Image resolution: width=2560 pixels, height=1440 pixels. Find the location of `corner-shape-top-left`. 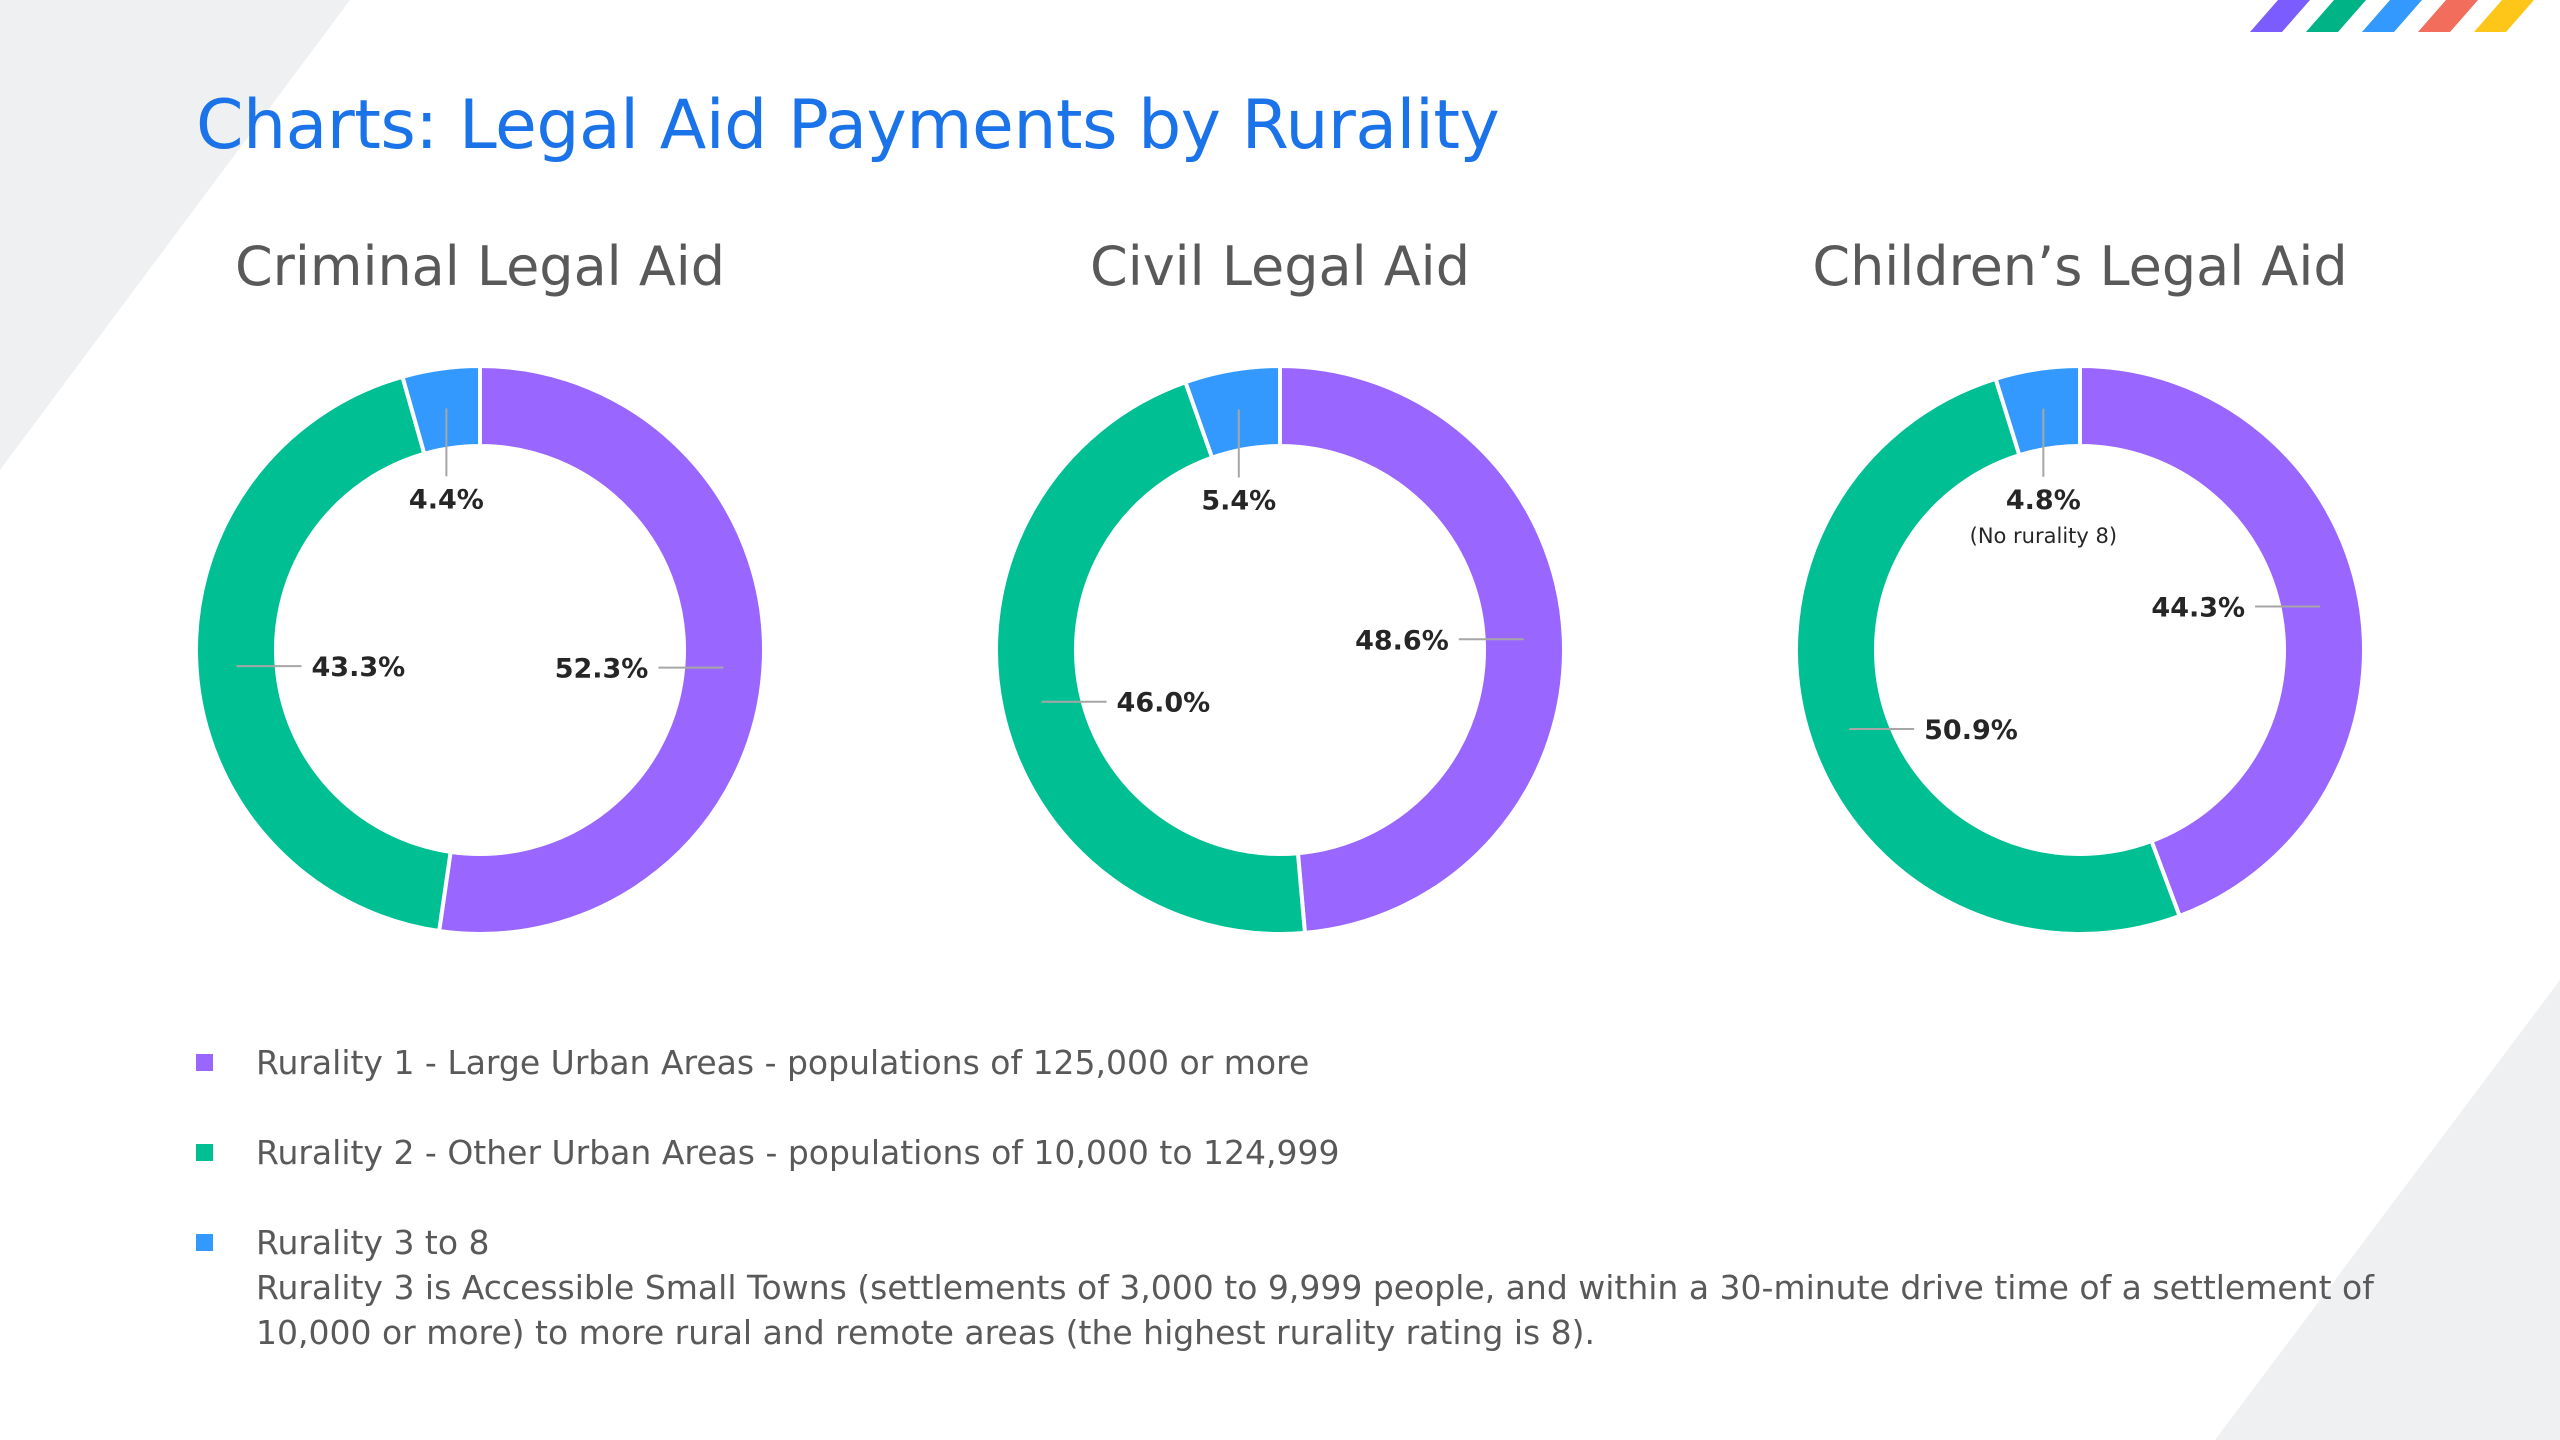

corner-shape-top-left is located at coordinates (175, 235).